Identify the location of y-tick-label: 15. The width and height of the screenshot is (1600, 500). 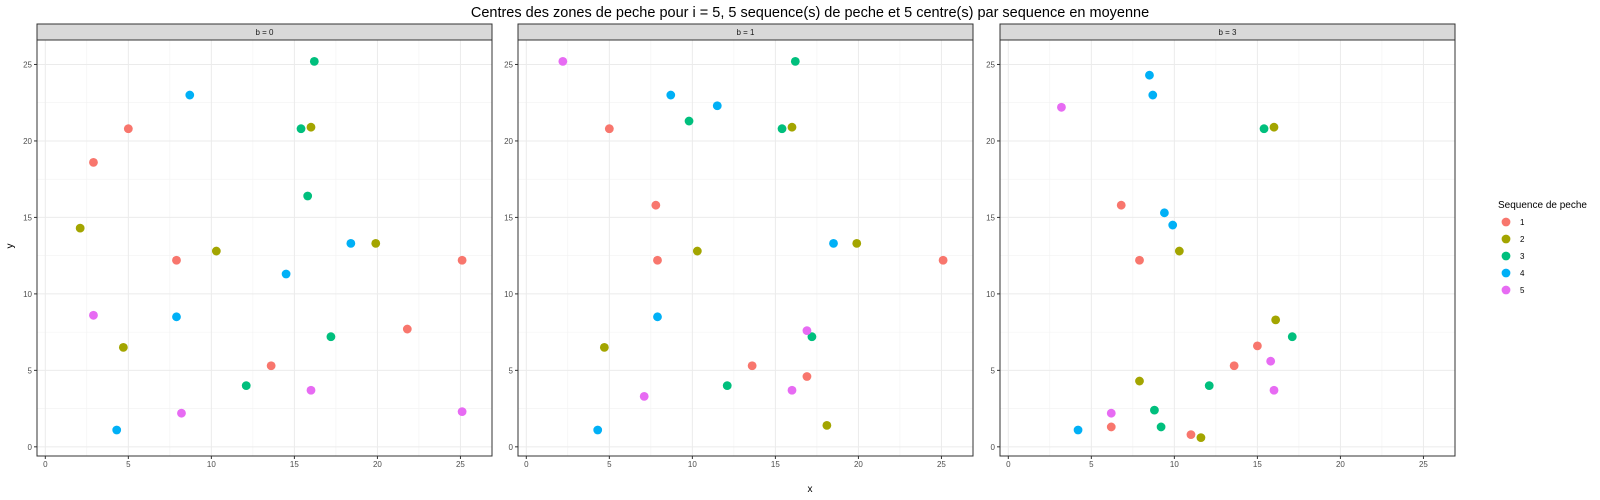
(27, 217).